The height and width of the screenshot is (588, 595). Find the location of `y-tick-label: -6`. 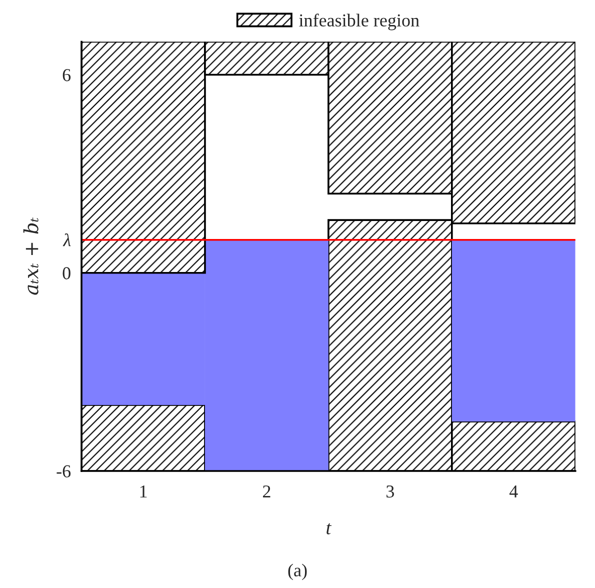

y-tick-label: -6 is located at coordinates (63, 471).